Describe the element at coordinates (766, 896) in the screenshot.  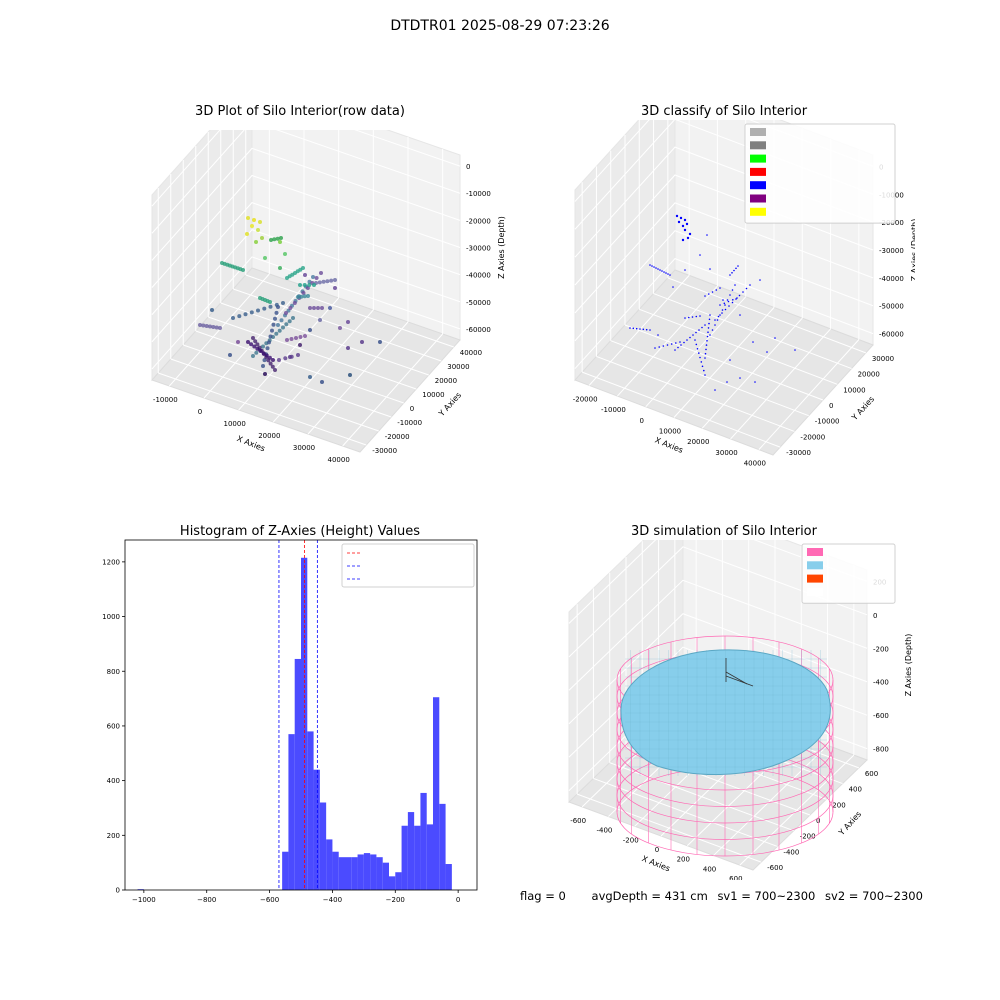
I see `sv1-text: sv1 = 700~2300` at that location.